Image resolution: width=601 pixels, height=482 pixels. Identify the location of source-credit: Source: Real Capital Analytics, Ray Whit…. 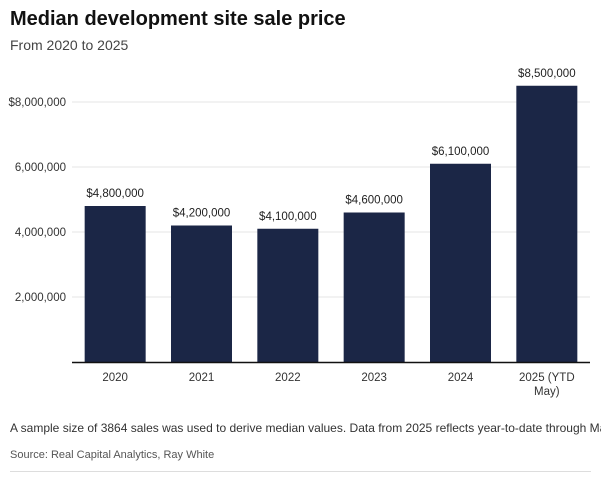
(112, 455).